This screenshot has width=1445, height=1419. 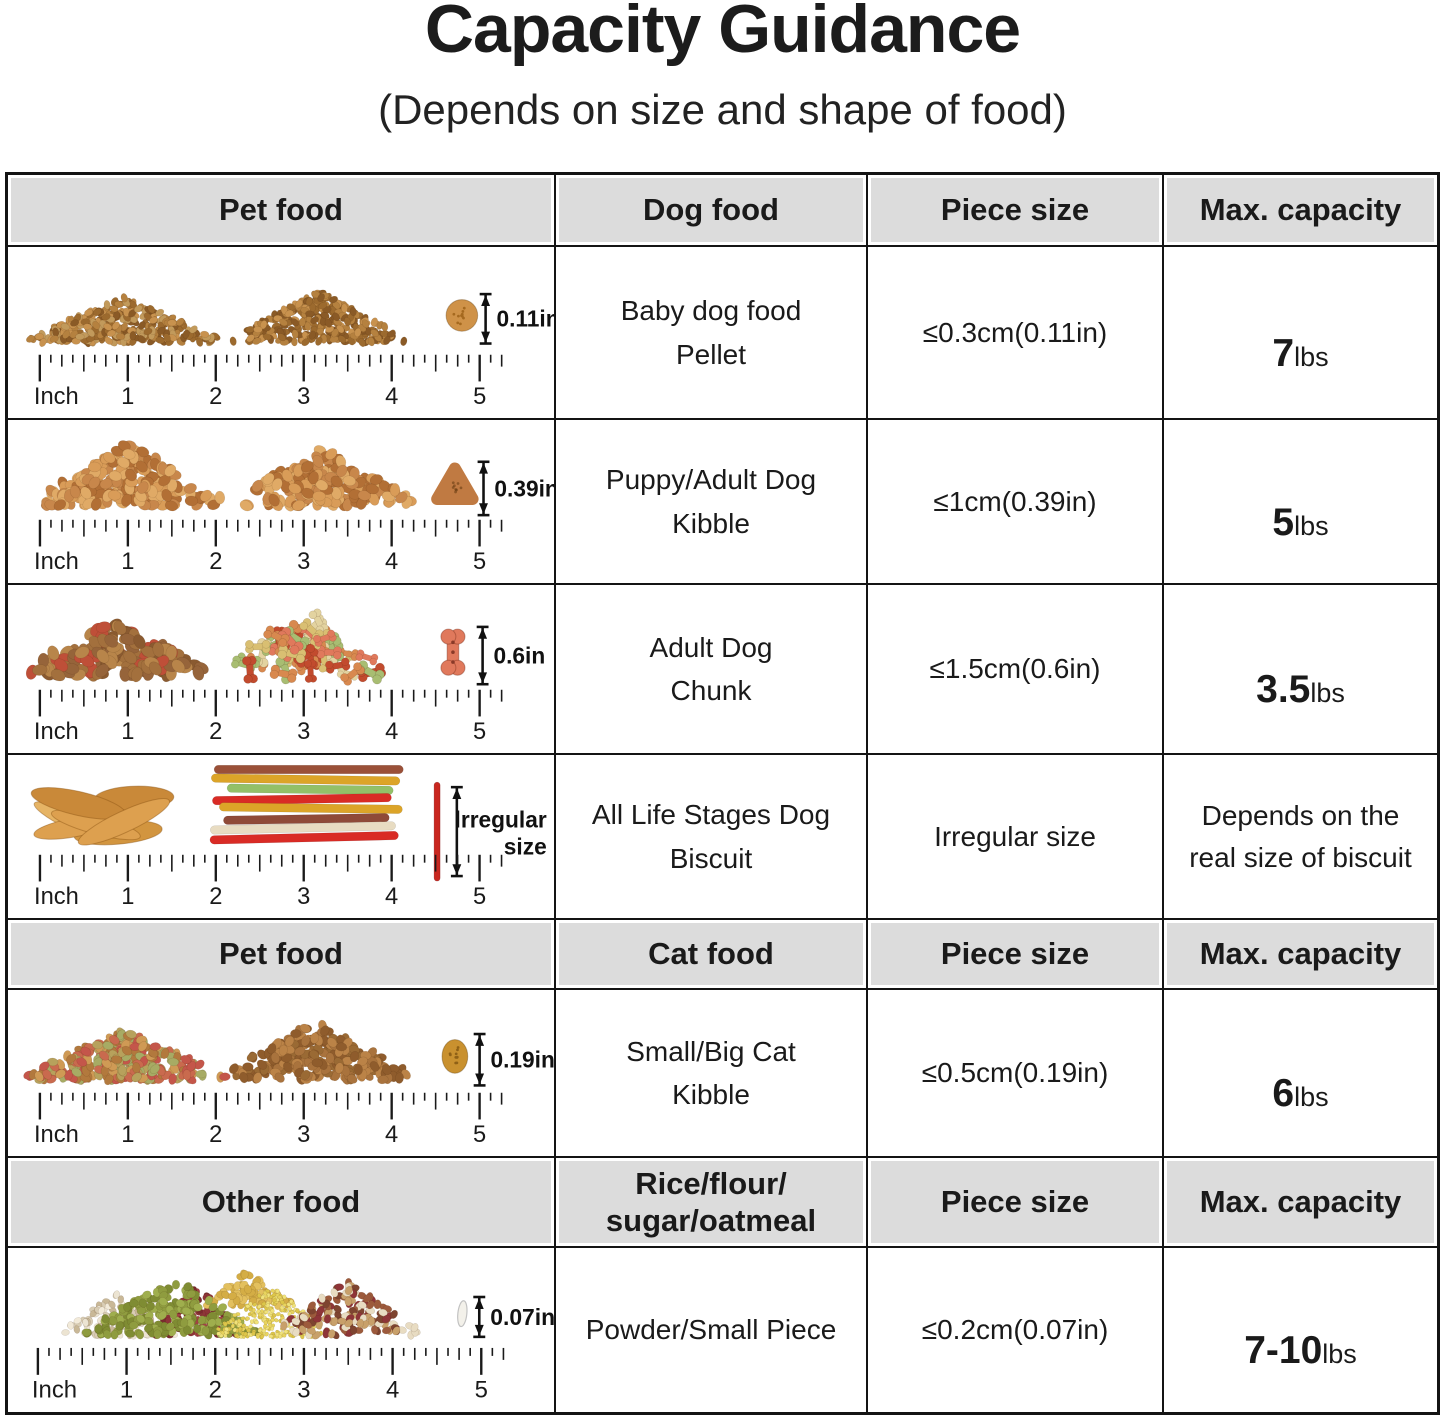 I want to click on svg-text: 0.39in, so click(x=524, y=488).